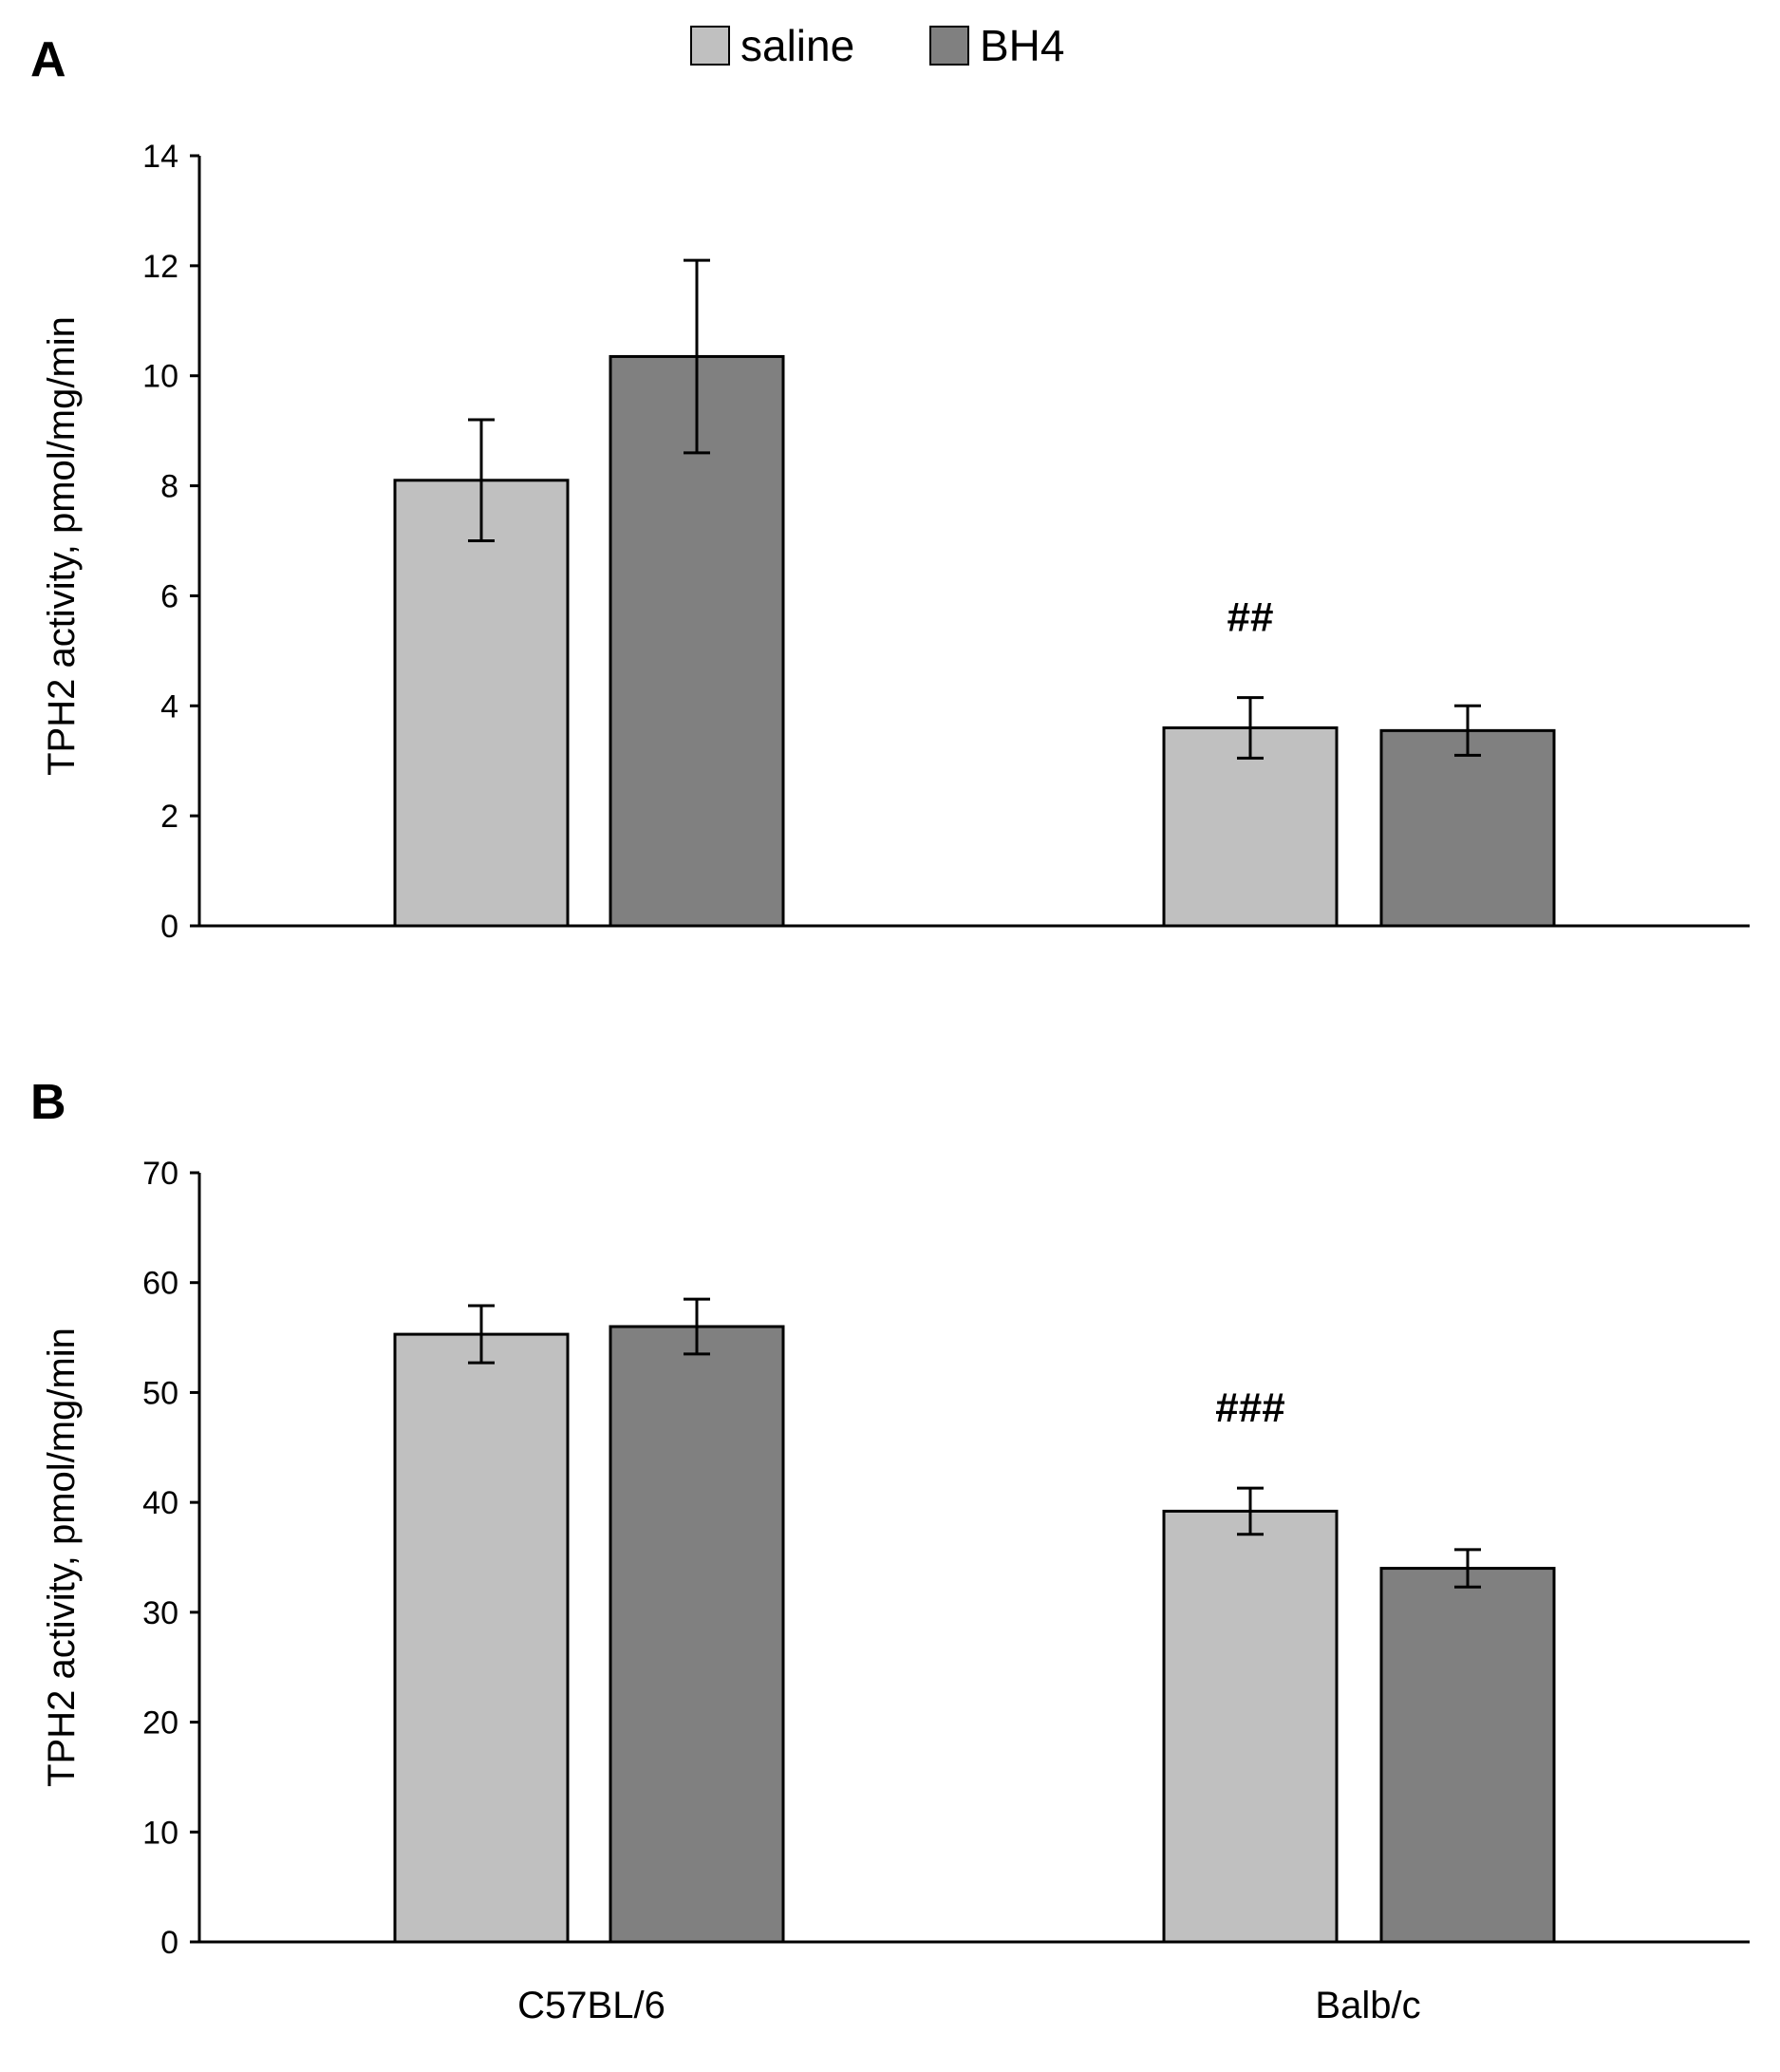 The height and width of the screenshot is (2072, 1780). Describe the element at coordinates (160, 377) in the screenshot. I see `y-tick-label-a-10: 10` at that location.